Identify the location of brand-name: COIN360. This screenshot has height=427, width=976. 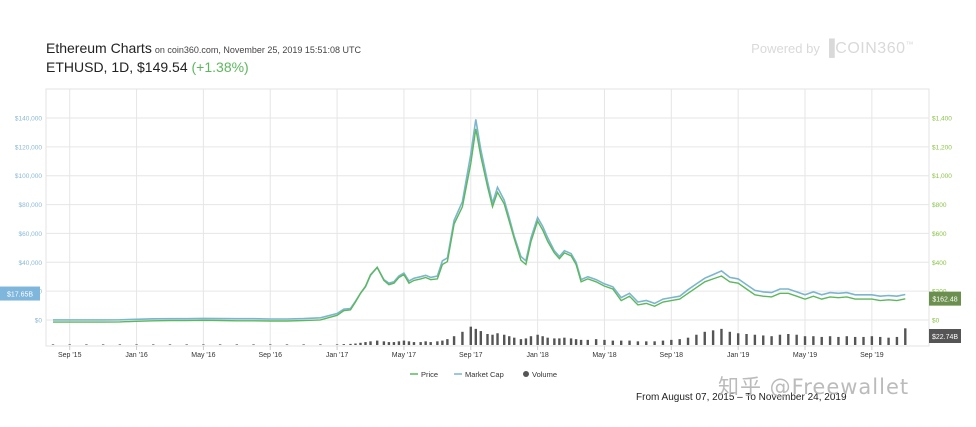
(870, 48).